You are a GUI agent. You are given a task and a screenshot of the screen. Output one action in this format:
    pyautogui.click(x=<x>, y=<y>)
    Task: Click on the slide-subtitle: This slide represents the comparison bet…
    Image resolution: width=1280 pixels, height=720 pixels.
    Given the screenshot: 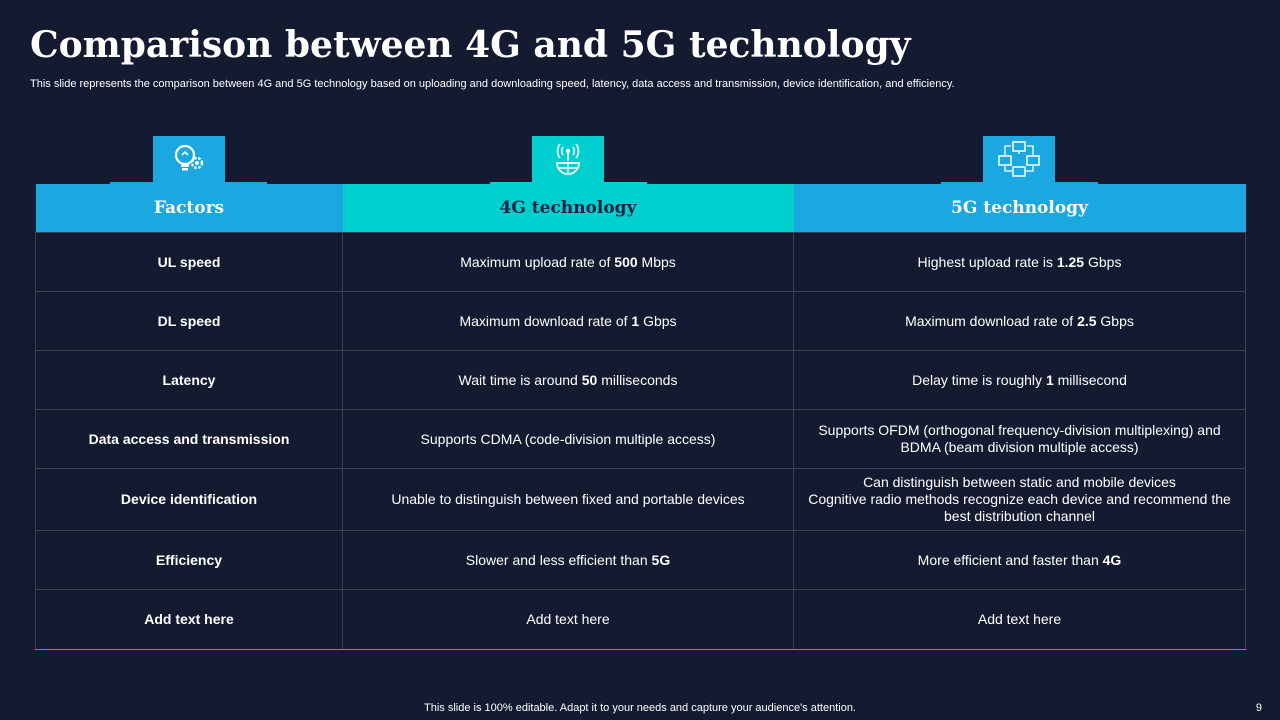 What is the action you would take?
    pyautogui.click(x=492, y=84)
    